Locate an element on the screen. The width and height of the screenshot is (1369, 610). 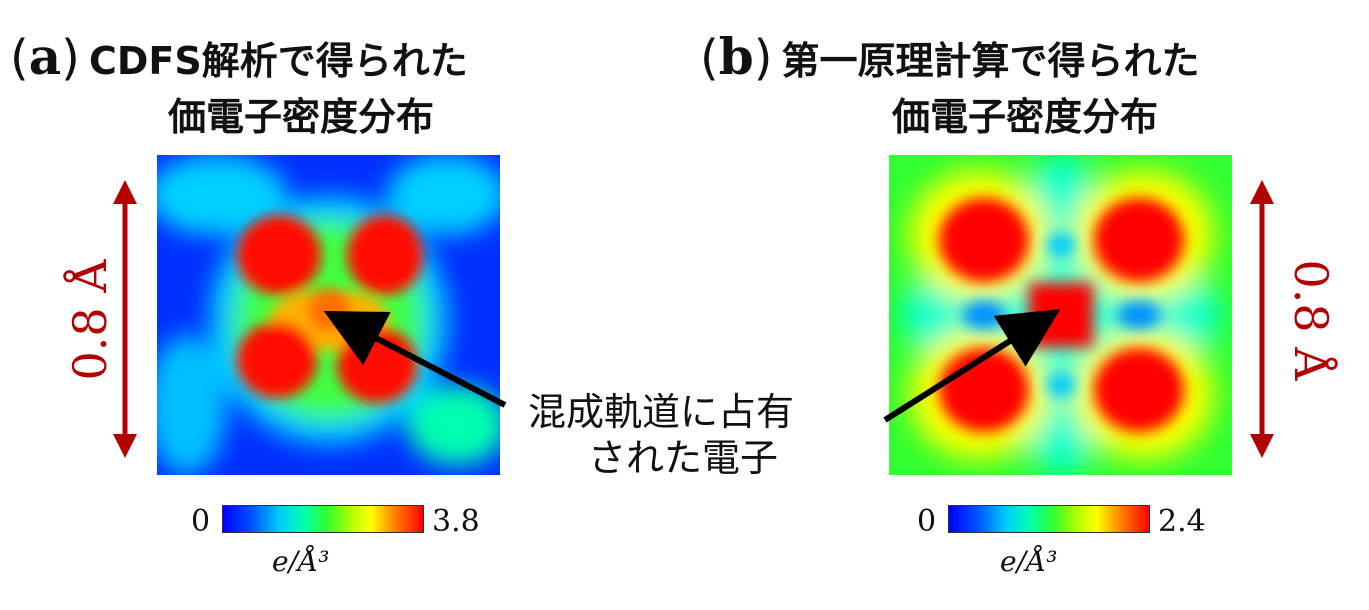
panel-b-title: (b) 第一原理計算で得られた is located at coordinates (1030, 57).